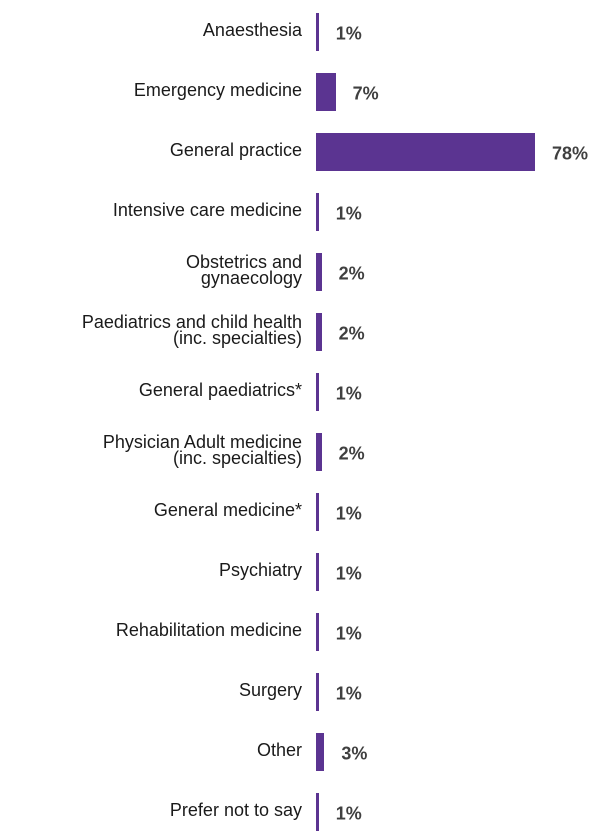 The height and width of the screenshot is (831, 603). I want to click on category-label: General practice, so click(235, 150).